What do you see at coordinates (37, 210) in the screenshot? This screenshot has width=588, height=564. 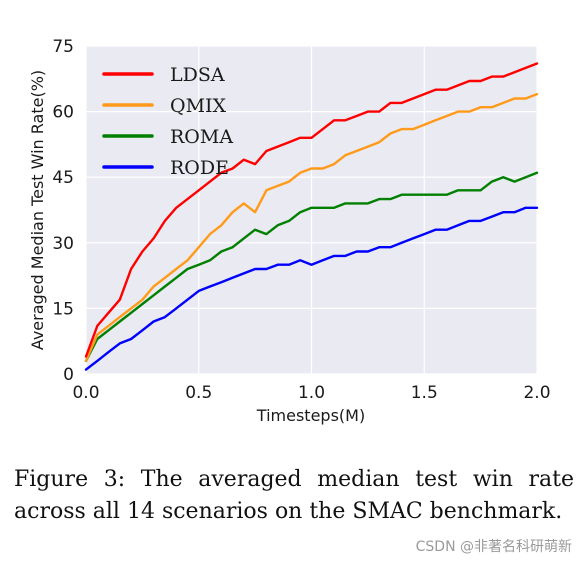 I see `y-axis-title: Averaged Median Test Win Rate(%)` at bounding box center [37, 210].